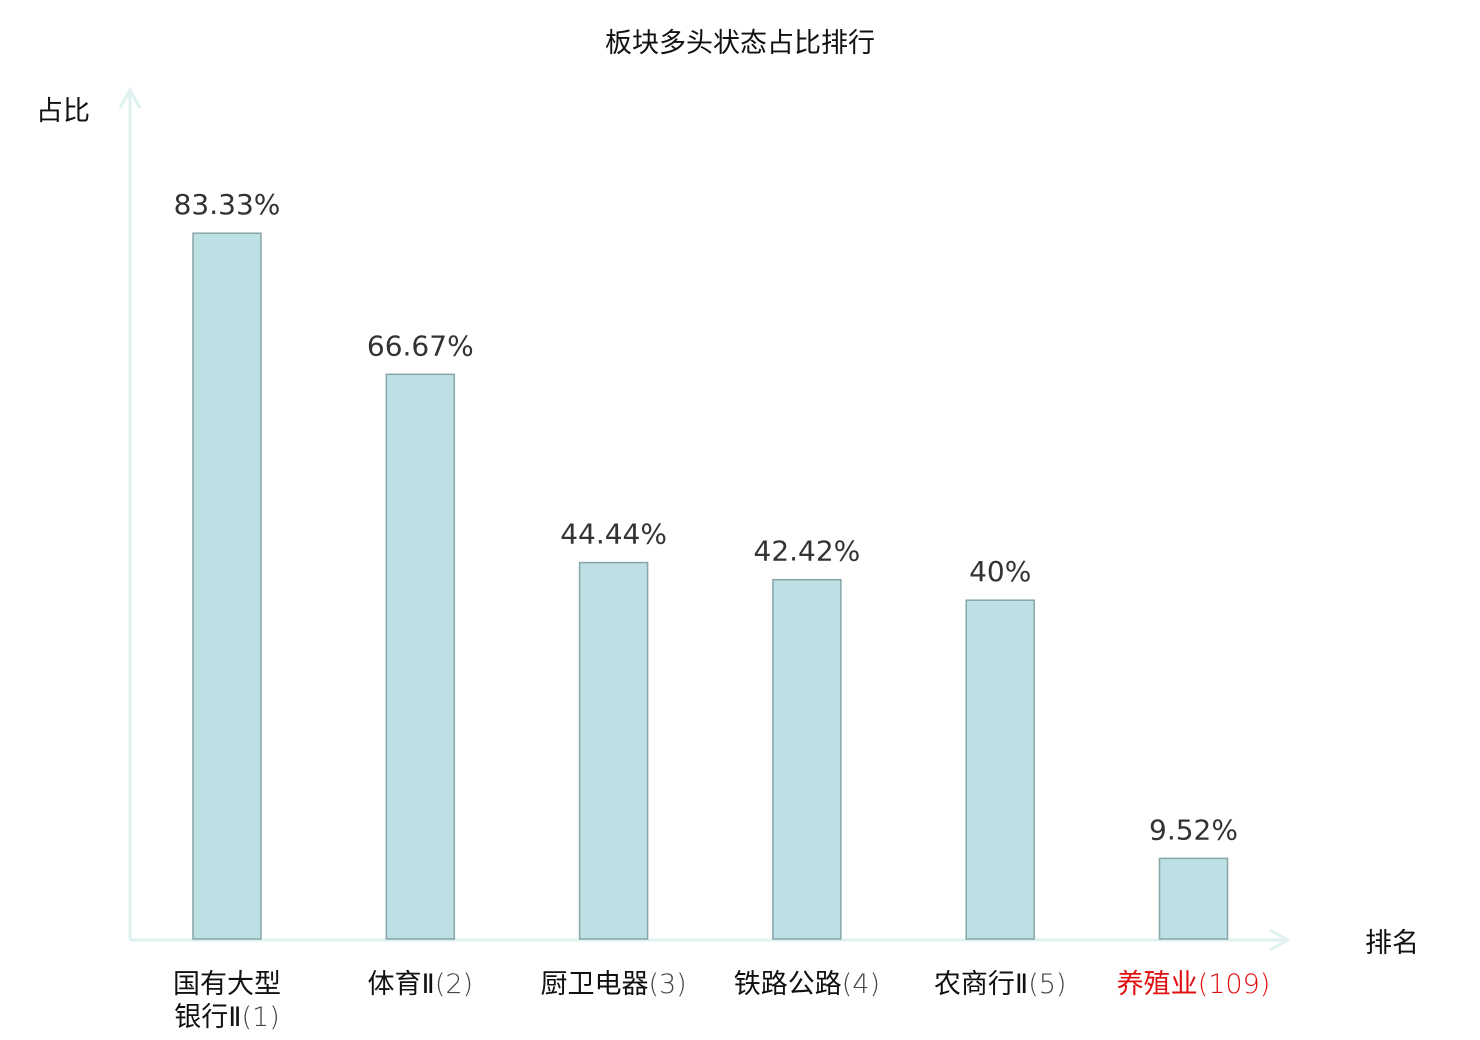 This screenshot has height=1040, width=1480. I want to click on chart-title: 板块多头状态占比排行, so click(740, 43).